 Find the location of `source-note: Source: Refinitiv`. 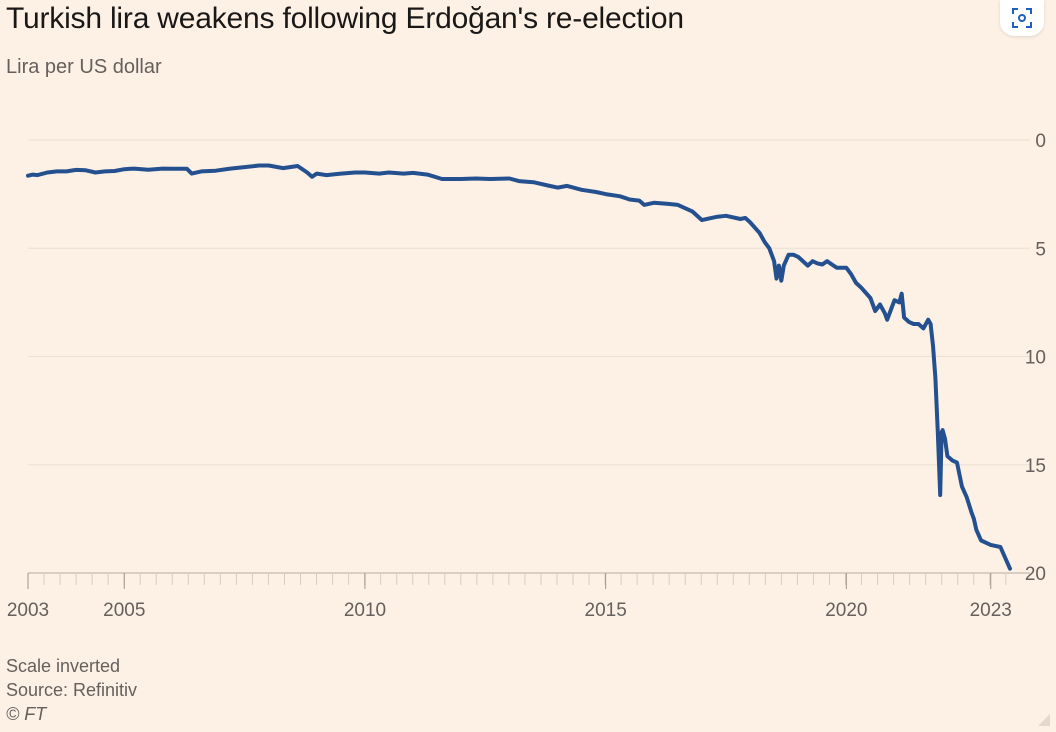

source-note: Source: Refinitiv is located at coordinates (72, 690).